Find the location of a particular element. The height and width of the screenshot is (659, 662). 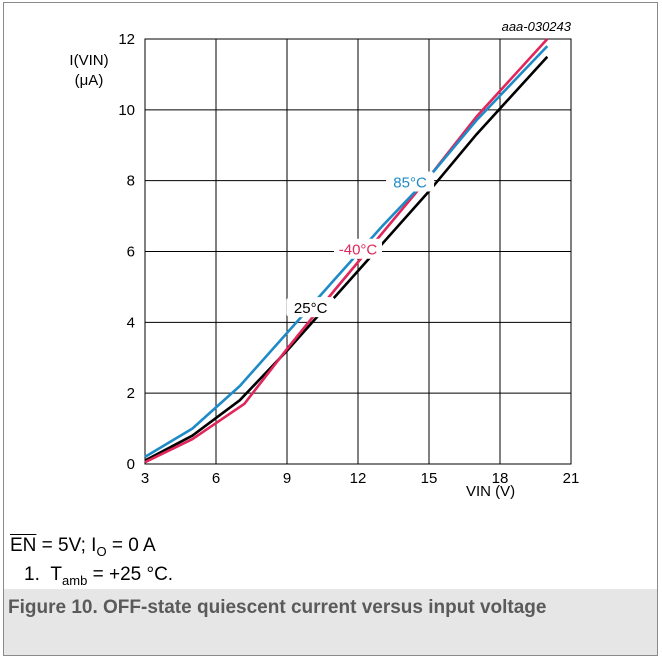

en-overline-label: EN is located at coordinates (23, 545).